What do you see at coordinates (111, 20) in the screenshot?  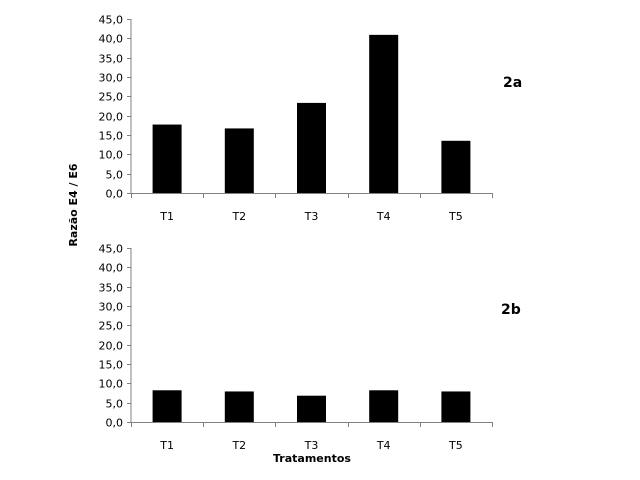 I see `y-tick-label-2a: 45,0` at bounding box center [111, 20].